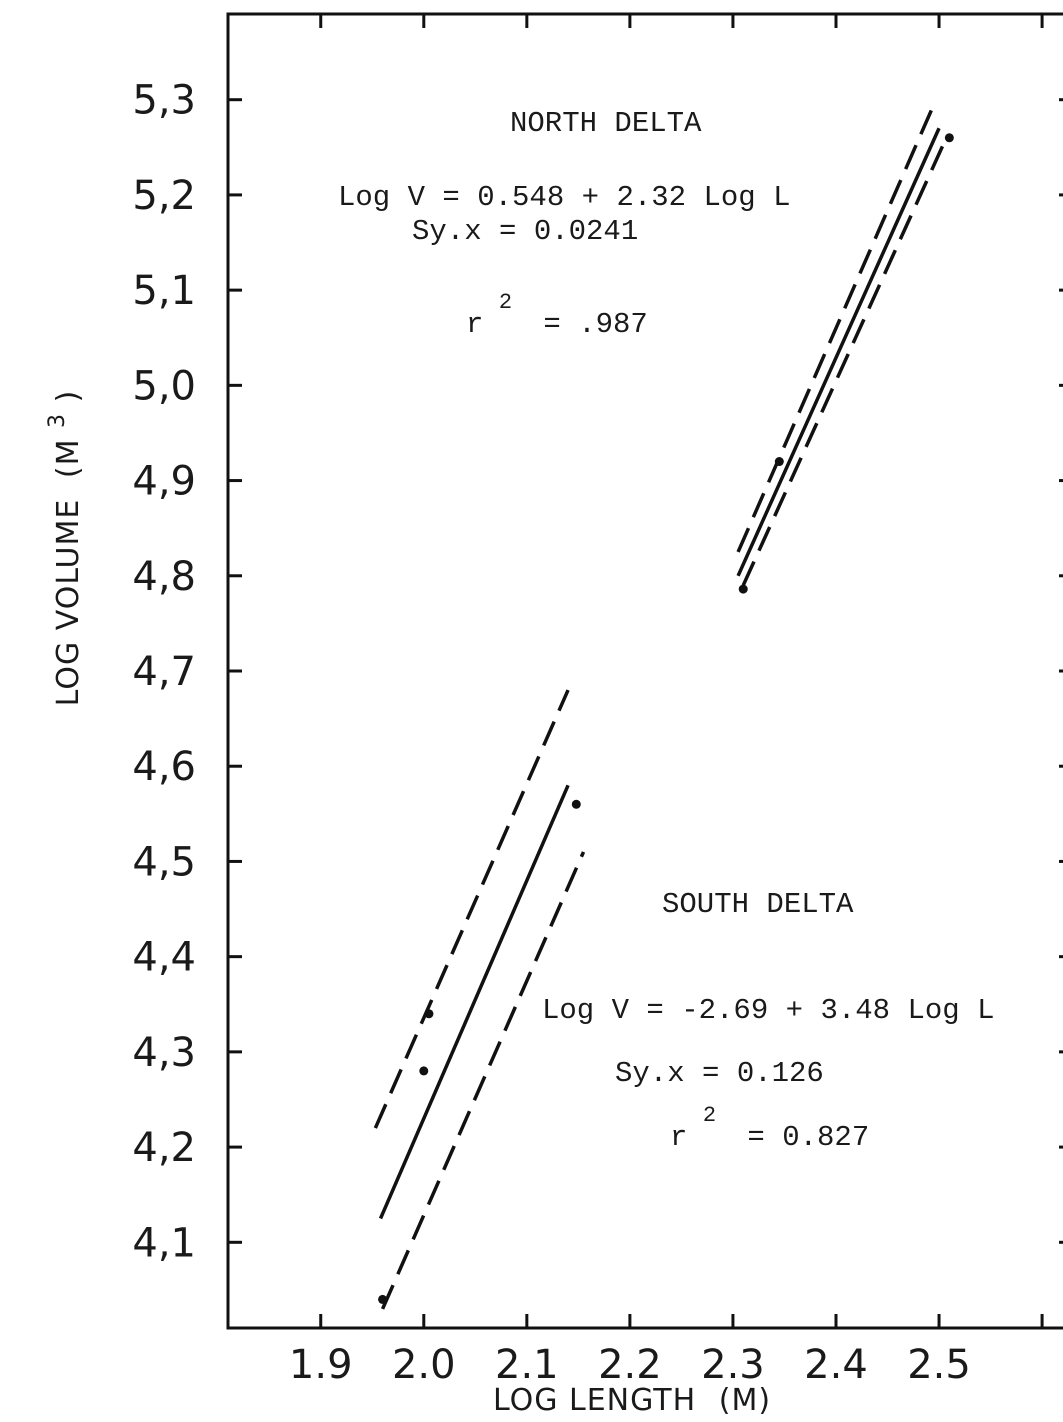 The image size is (1063, 1422). Describe the element at coordinates (836, 328) in the screenshot. I see `north-delta-upper-band` at that location.